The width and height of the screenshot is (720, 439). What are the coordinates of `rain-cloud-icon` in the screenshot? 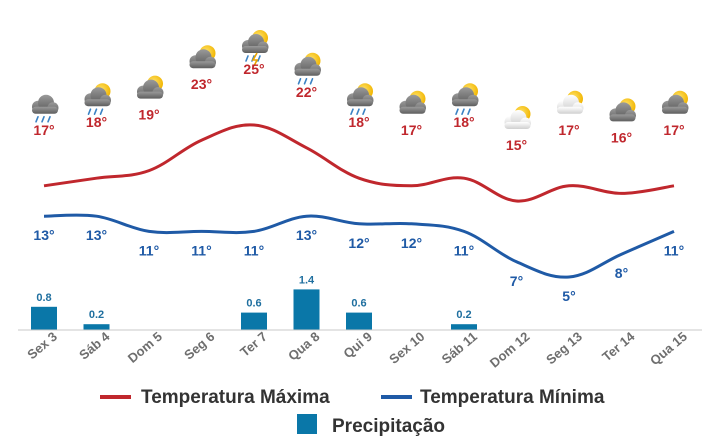 It's located at (45, 108).